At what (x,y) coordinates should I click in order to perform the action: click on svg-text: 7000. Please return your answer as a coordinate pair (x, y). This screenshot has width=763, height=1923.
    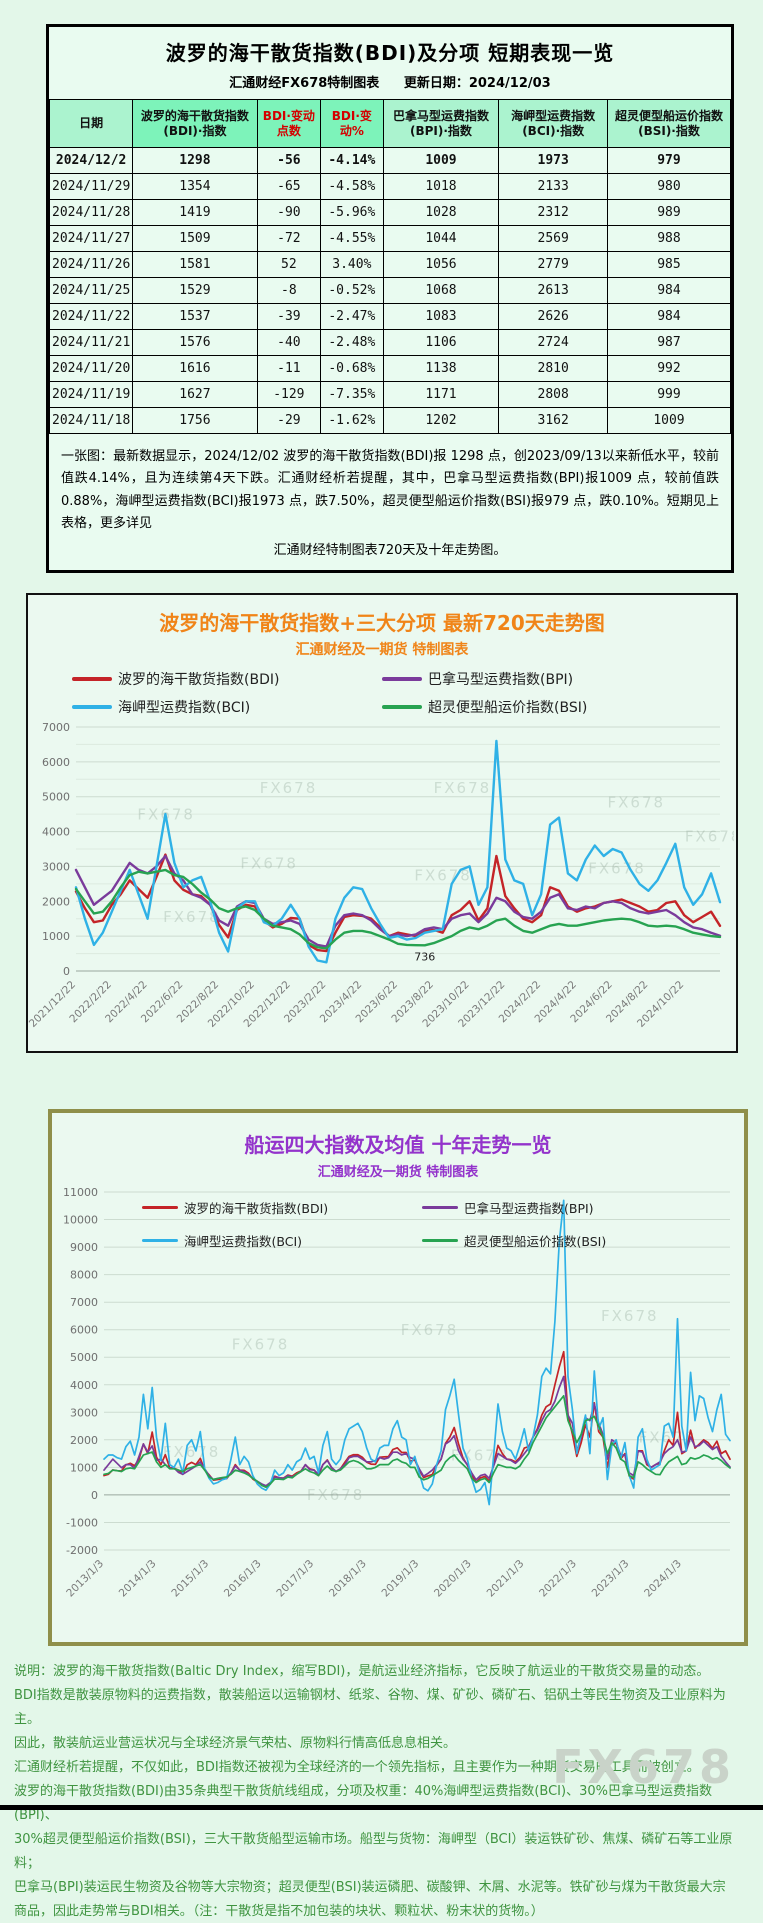
    Looking at the image, I should click on (84, 1303).